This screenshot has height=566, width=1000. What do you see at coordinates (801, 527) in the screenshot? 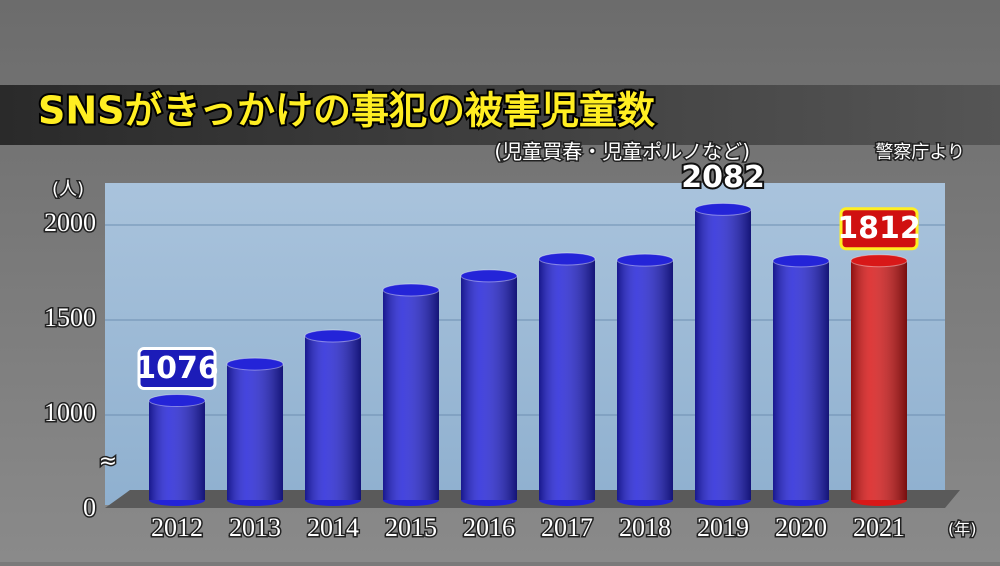
I see `x-tick-label: 2020` at bounding box center [801, 527].